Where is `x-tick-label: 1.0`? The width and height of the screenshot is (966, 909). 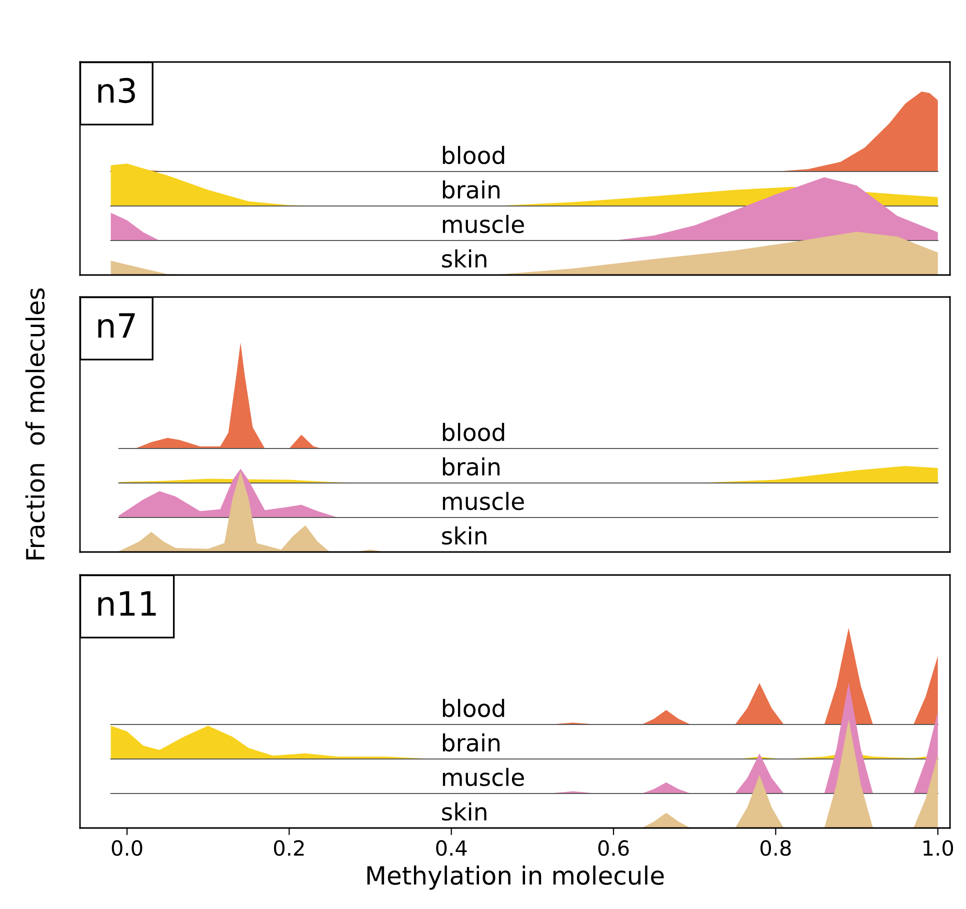 x-tick-label: 1.0 is located at coordinates (939, 848).